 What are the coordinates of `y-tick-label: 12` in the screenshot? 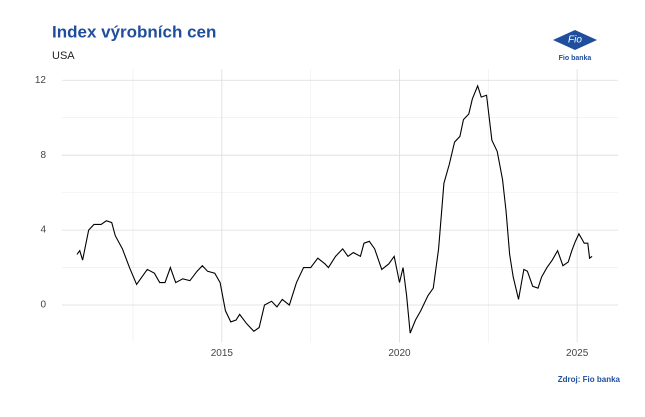 It's located at (41, 80).